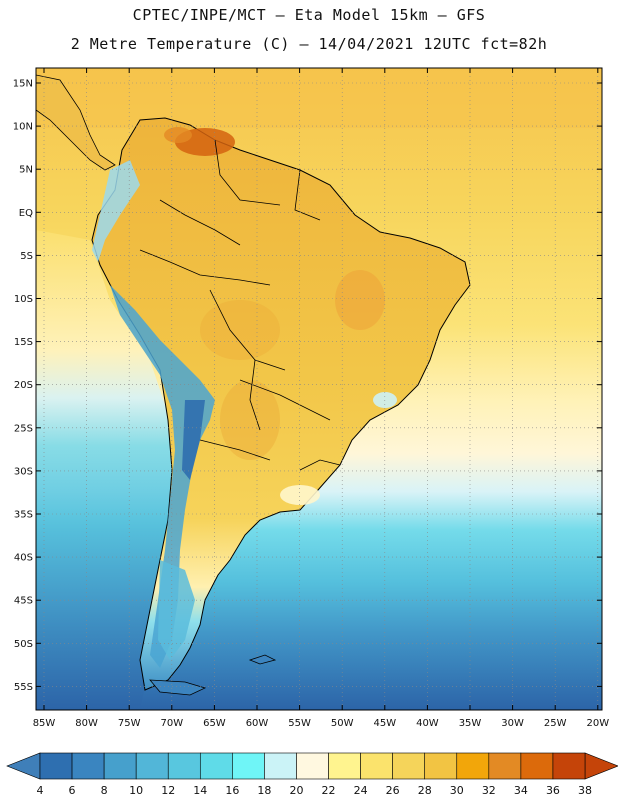 Image resolution: width=618 pixels, height=800 pixels. I want to click on lat-label: 30S, so click(23, 471).